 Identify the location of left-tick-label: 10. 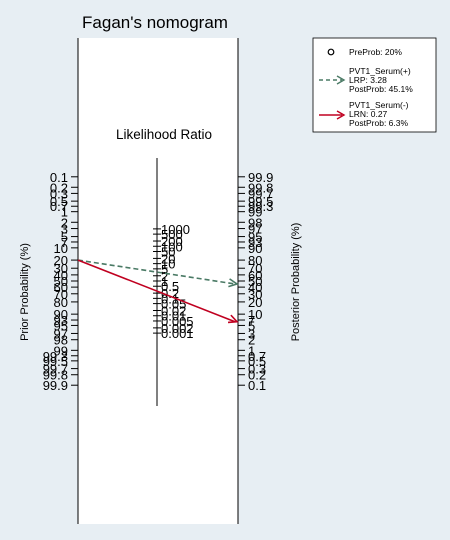
(61, 248).